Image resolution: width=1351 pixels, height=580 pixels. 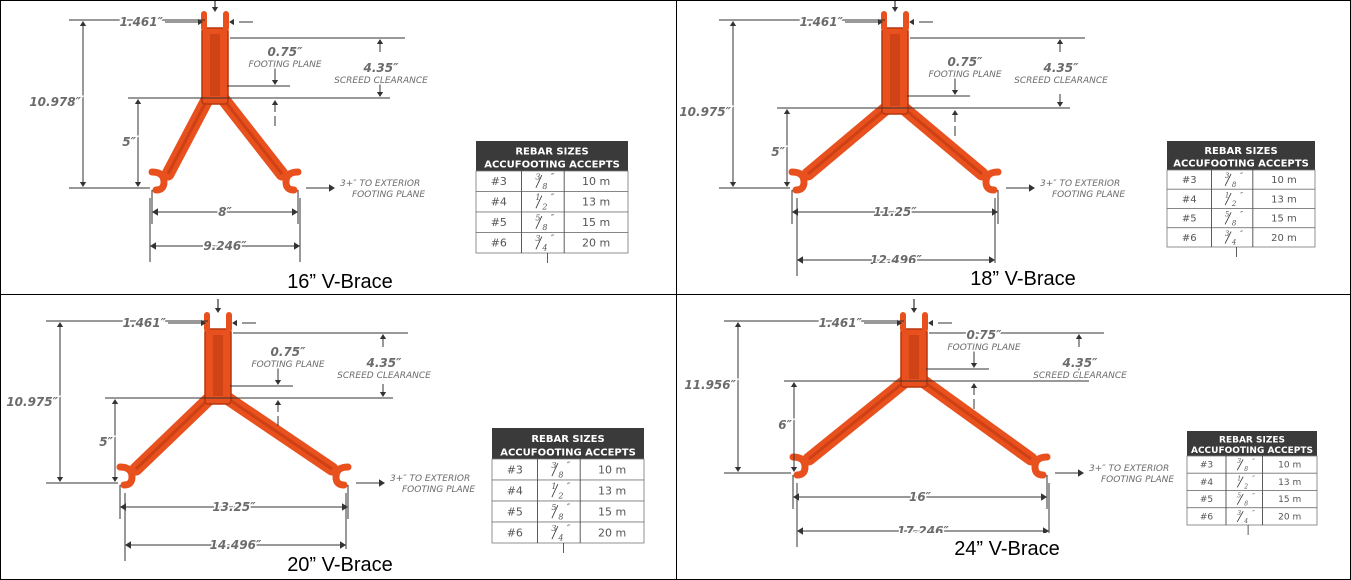 I want to click on fraction-numerator: 5, so click(x=1227, y=215).